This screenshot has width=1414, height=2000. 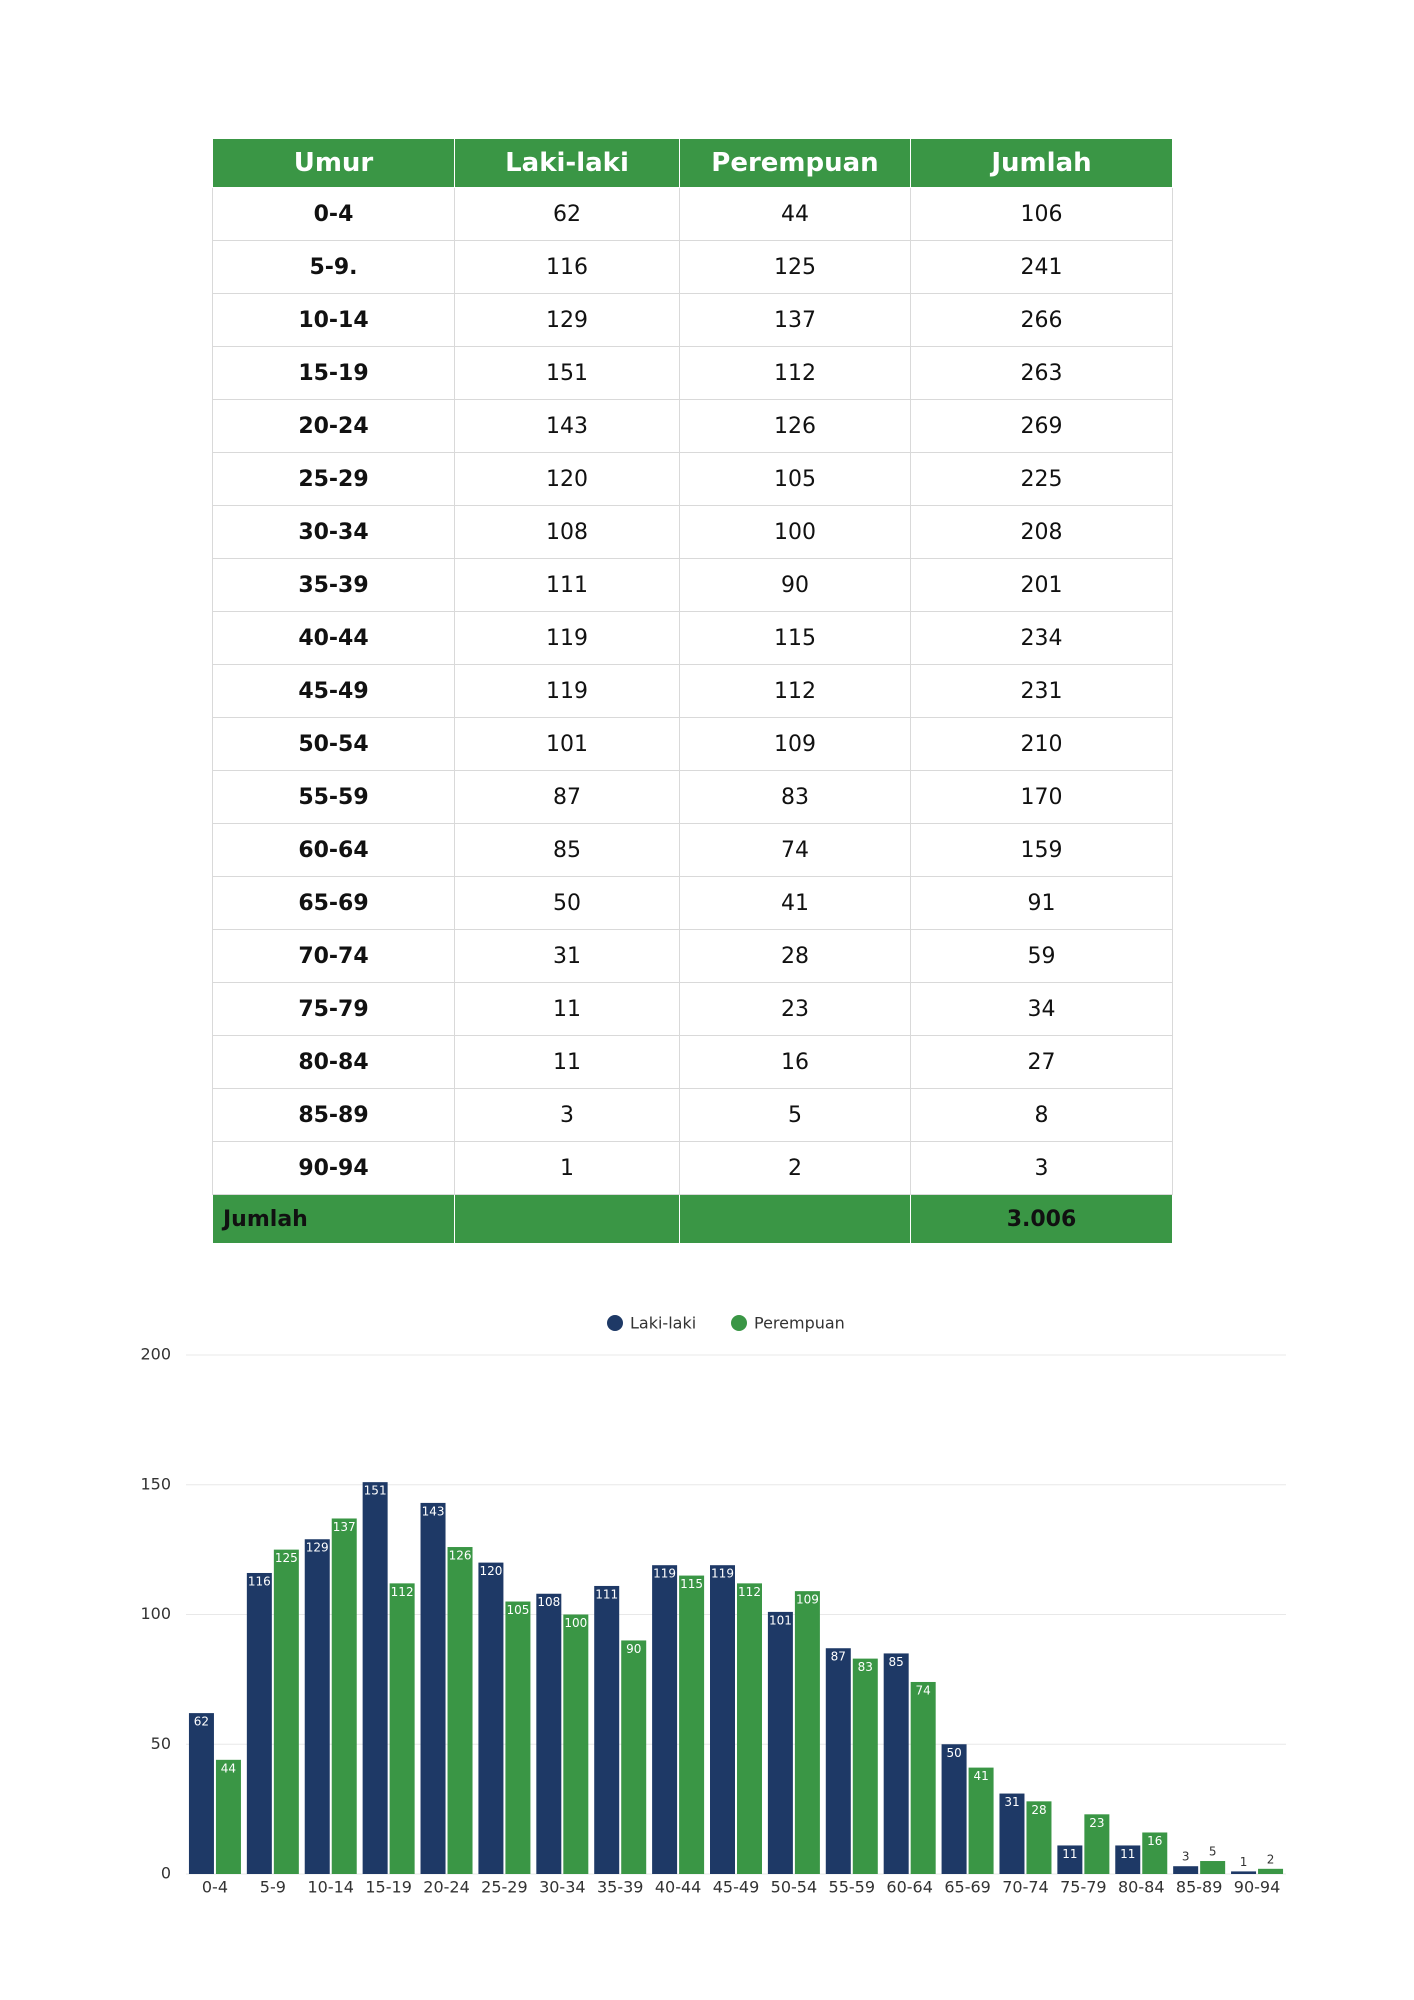 I want to click on table-cell: 62, so click(x=567, y=214).